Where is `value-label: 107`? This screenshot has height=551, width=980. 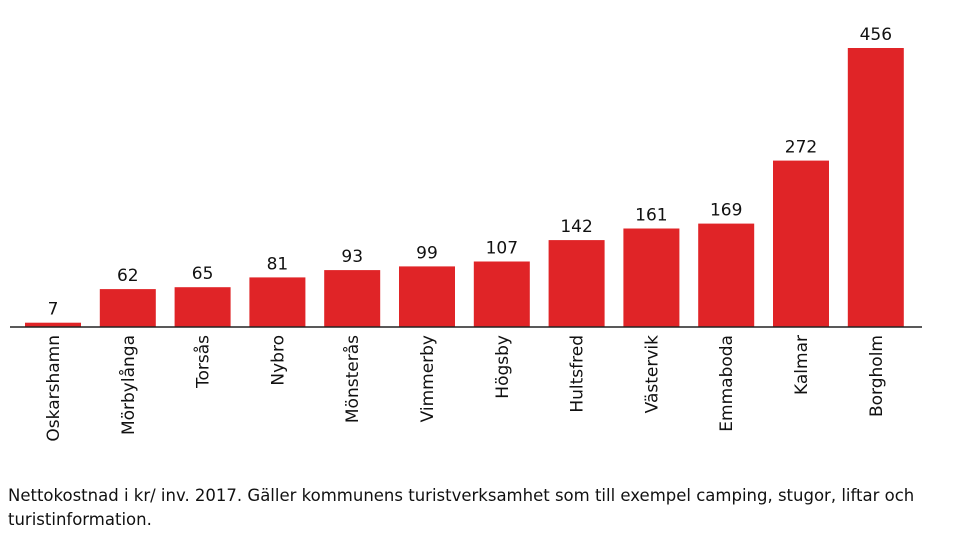 value-label: 107 is located at coordinates (502, 249).